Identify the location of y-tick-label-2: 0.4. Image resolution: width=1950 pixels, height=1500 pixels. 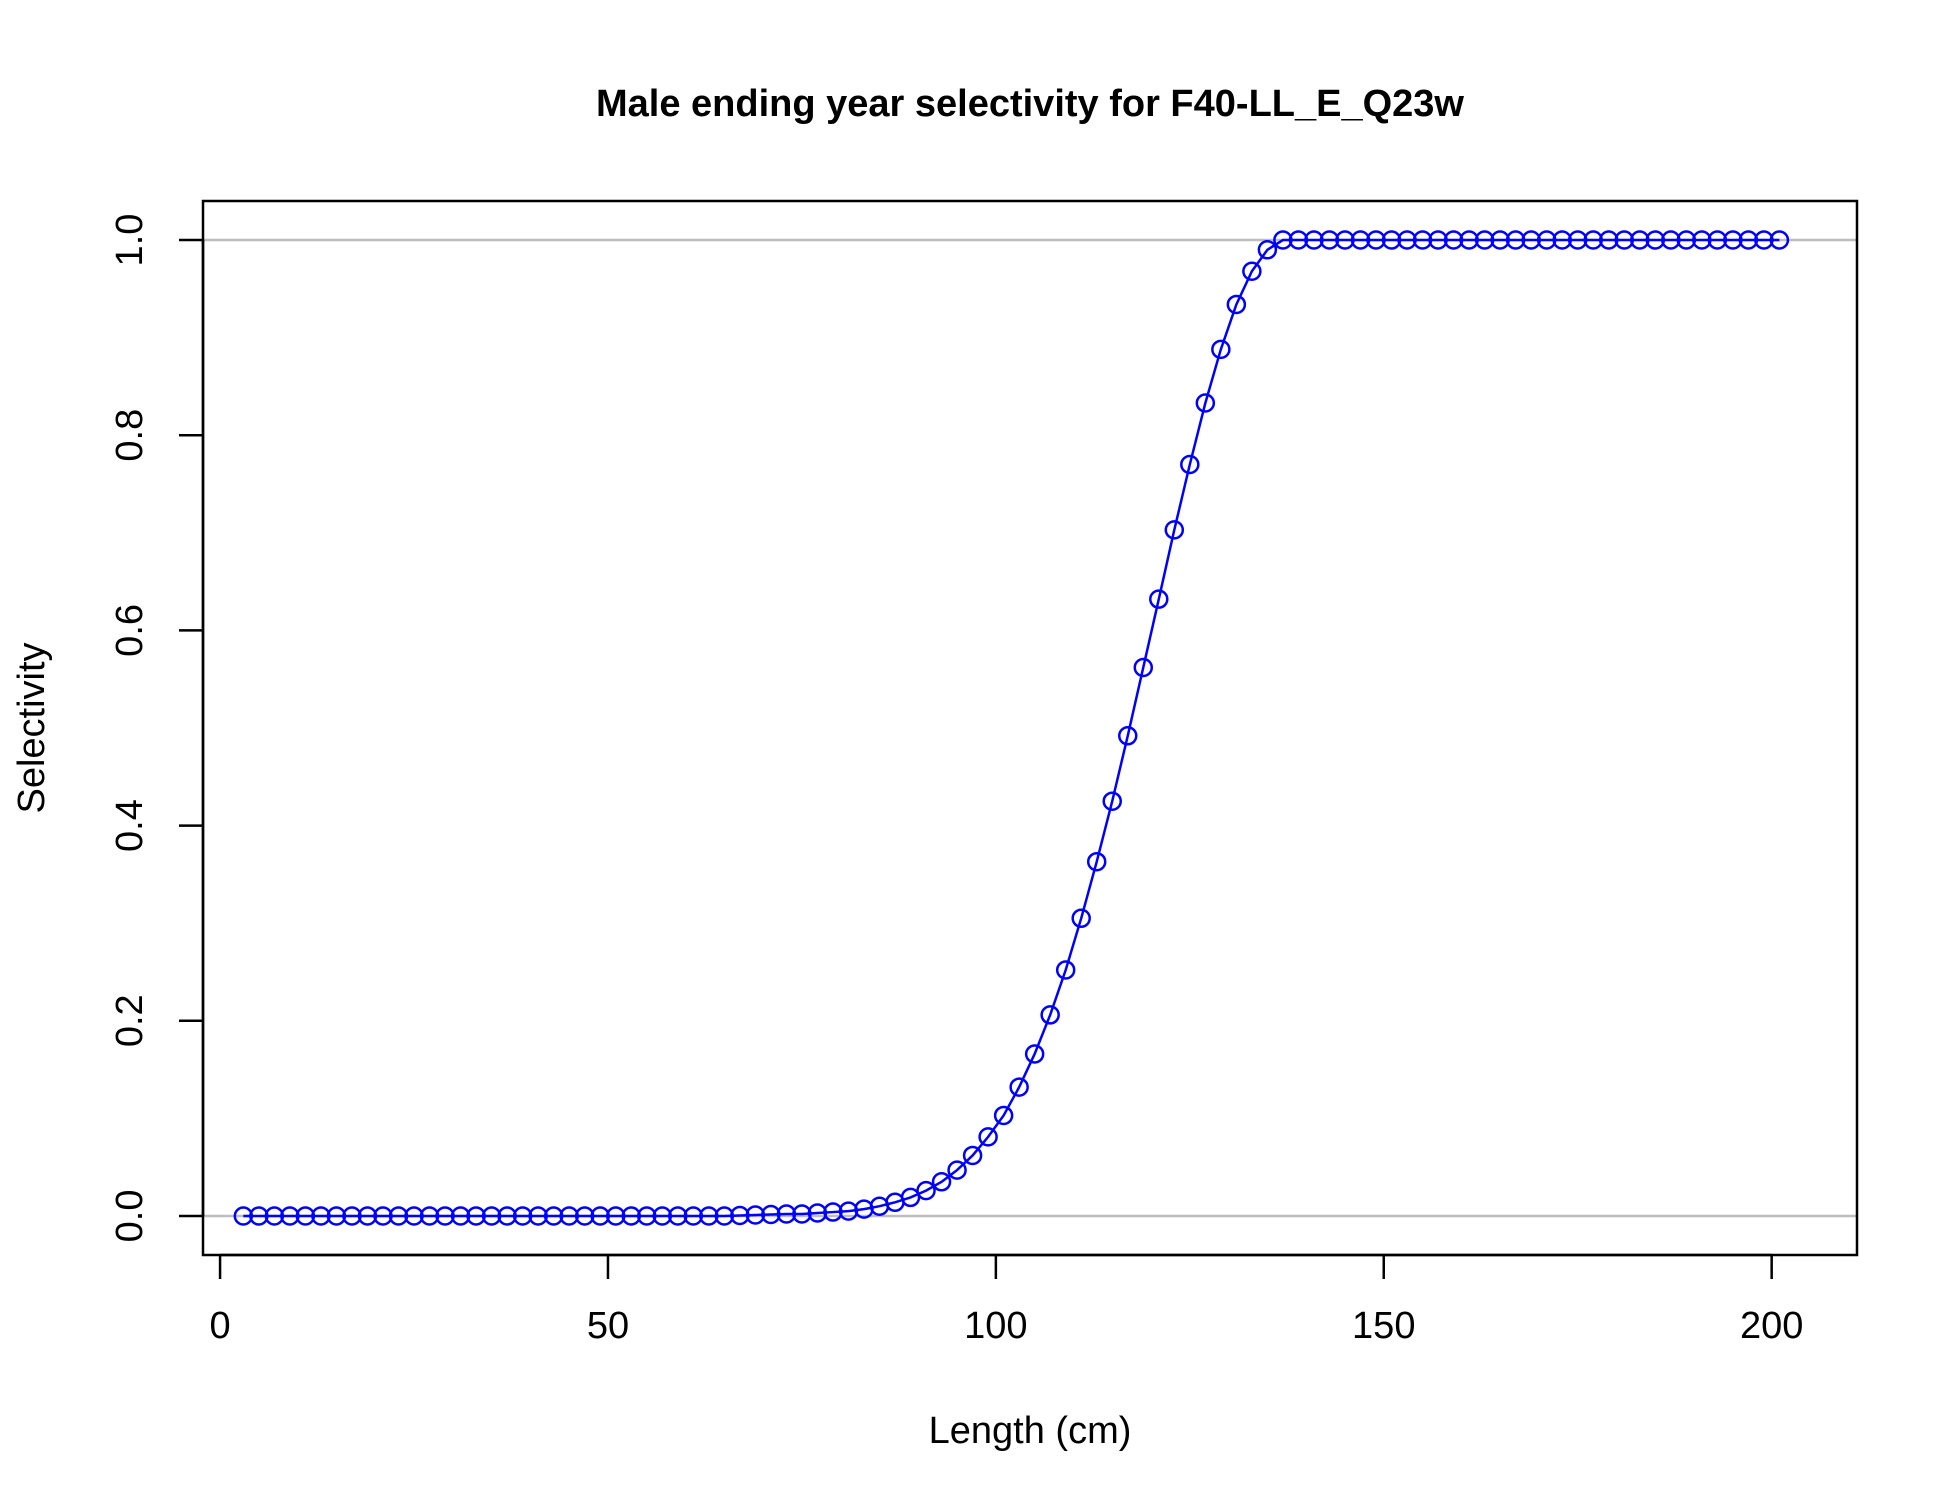
(130, 825).